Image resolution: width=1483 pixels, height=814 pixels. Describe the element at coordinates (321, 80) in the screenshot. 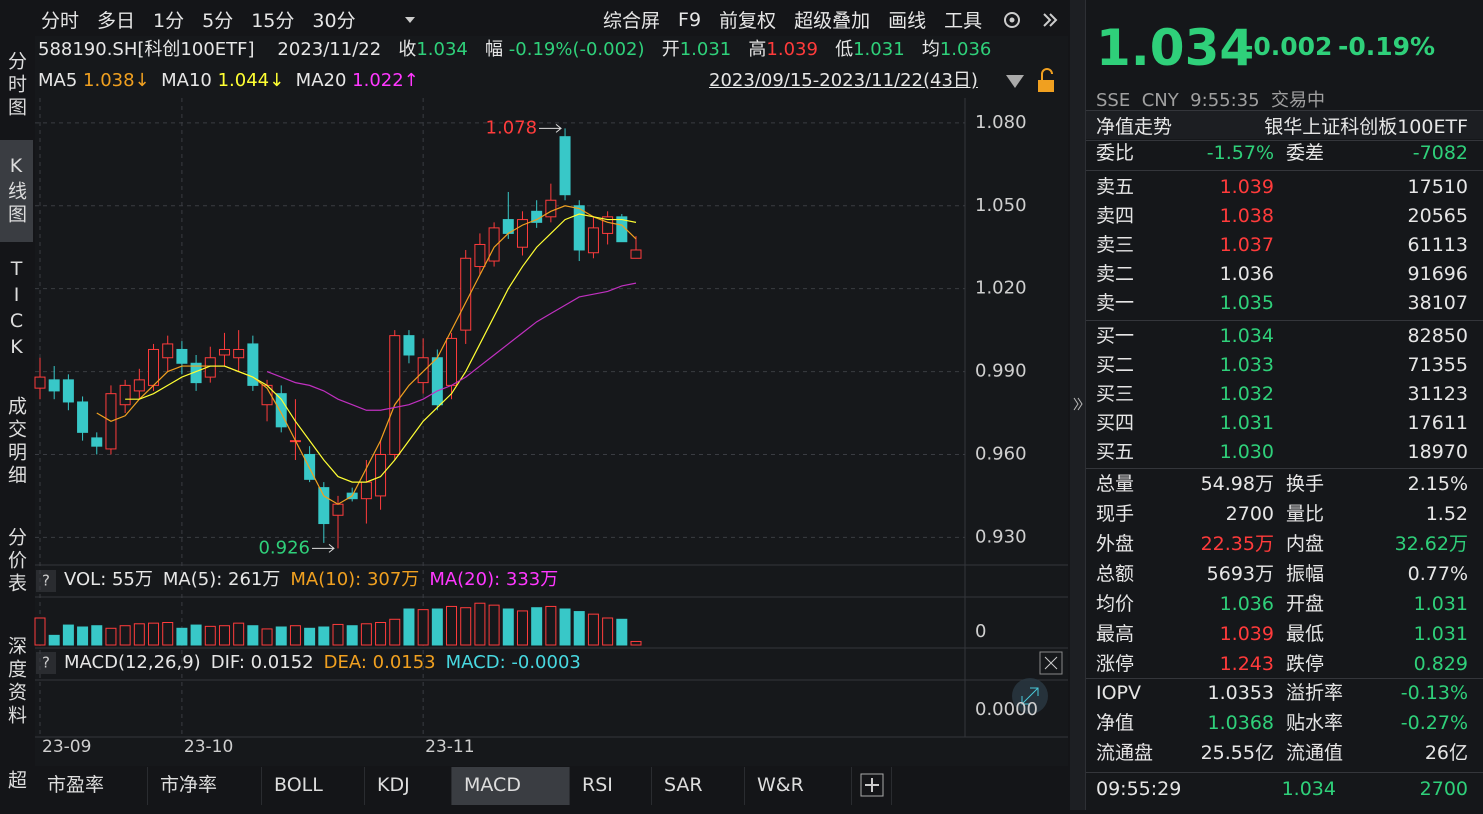

I see `ma-name: MA20` at that location.